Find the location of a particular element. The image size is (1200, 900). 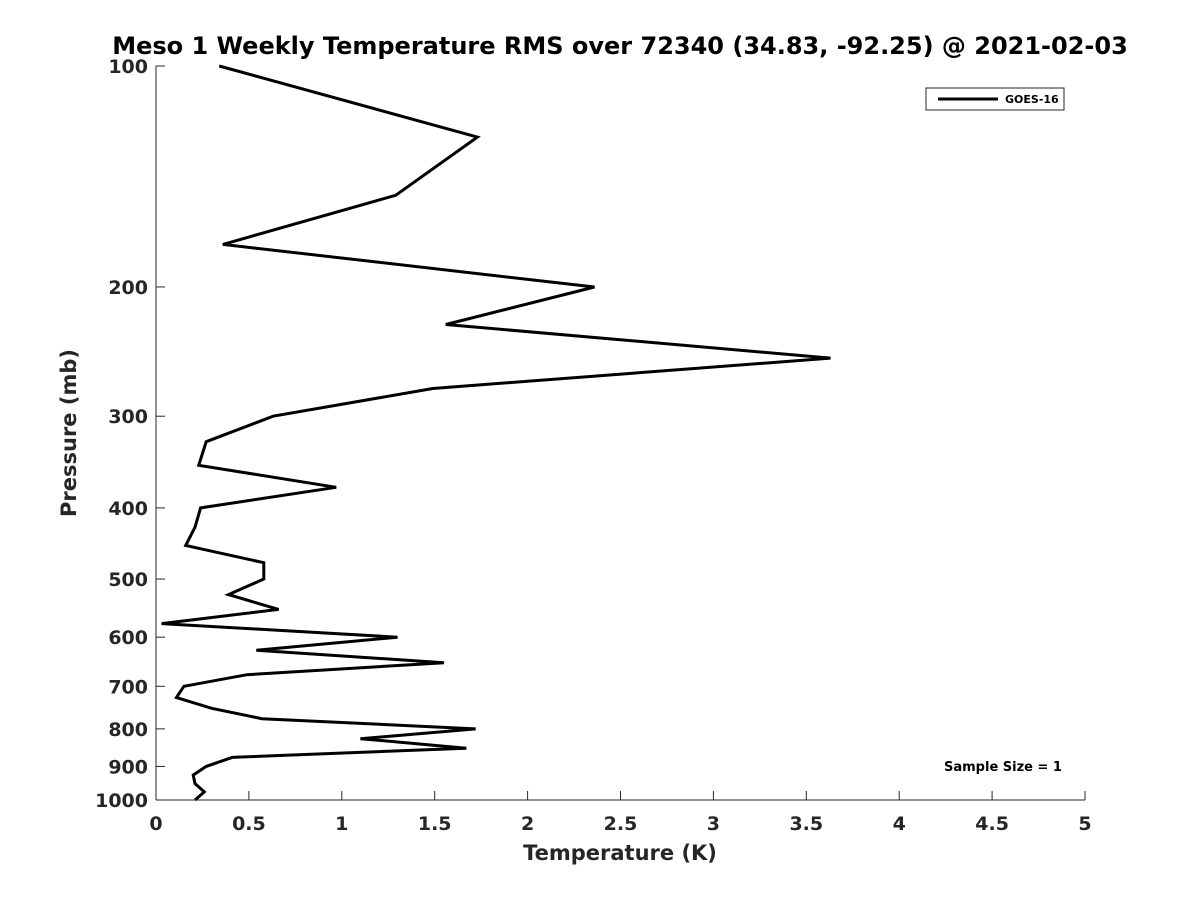

y-ticks: 100 200 300 400 500 600 700 800 900 1000 is located at coordinates (130, 434).